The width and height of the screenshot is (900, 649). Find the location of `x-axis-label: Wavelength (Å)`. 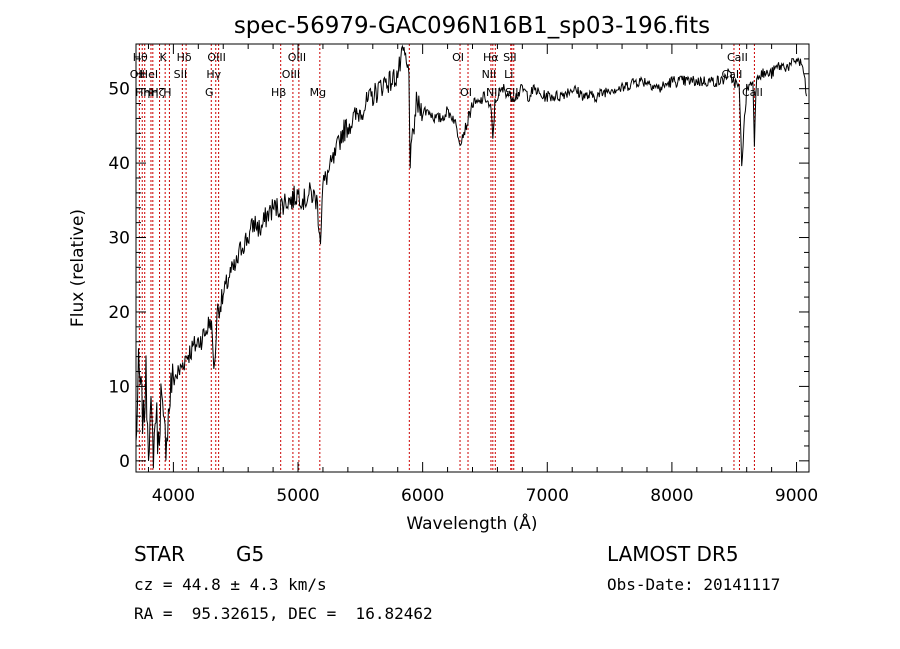

x-axis-label: Wavelength (Å) is located at coordinates (471, 523).